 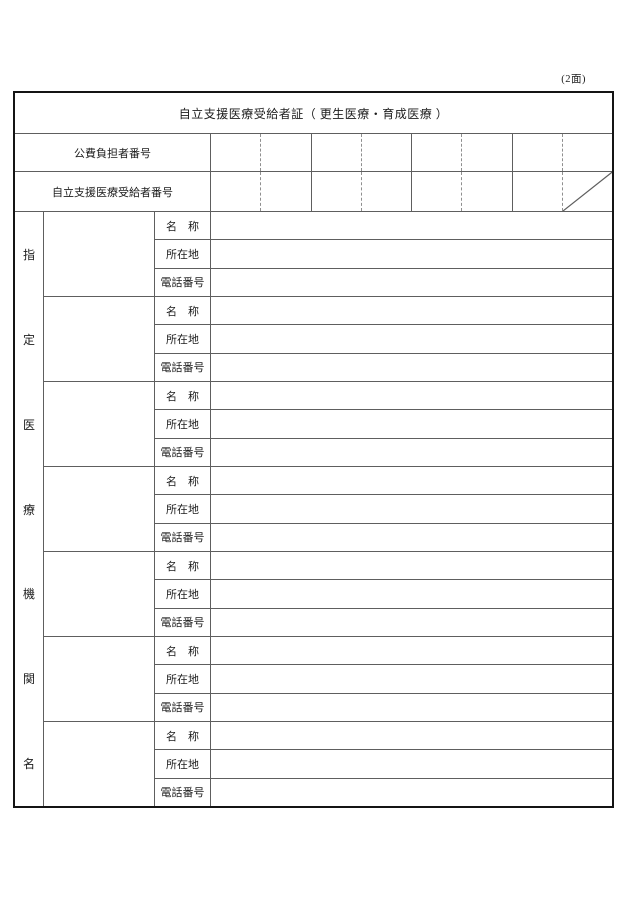 I want to click on diagonal-slash, so click(x=587, y=191).